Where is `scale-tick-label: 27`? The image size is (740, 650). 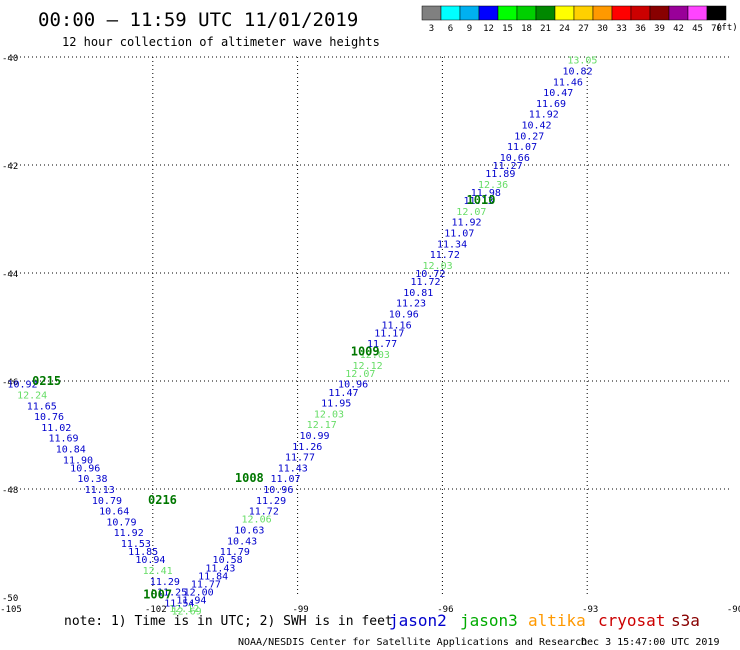 scale-tick-label: 27 is located at coordinates (583, 29).